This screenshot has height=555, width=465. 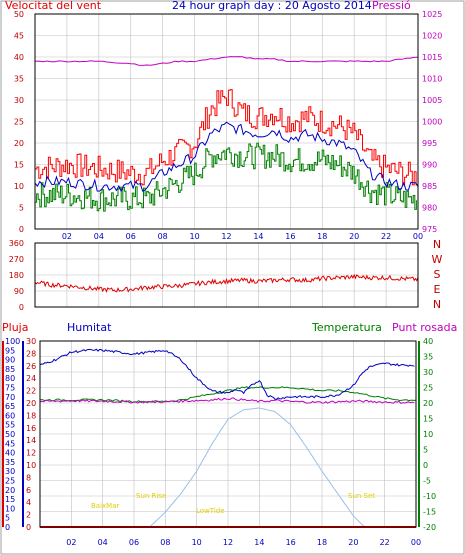 I want to click on panel1-y2-tick-label: 1000, so click(x=432, y=122).